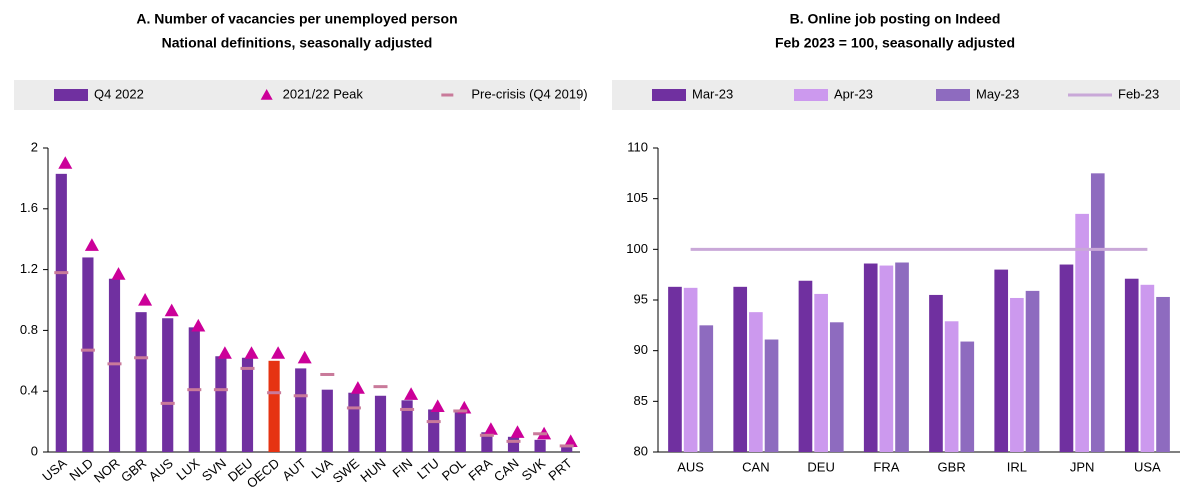 Image resolution: width=1190 pixels, height=495 pixels. What do you see at coordinates (534, 469) in the screenshot?
I see `x-tick-label: SVK` at bounding box center [534, 469].